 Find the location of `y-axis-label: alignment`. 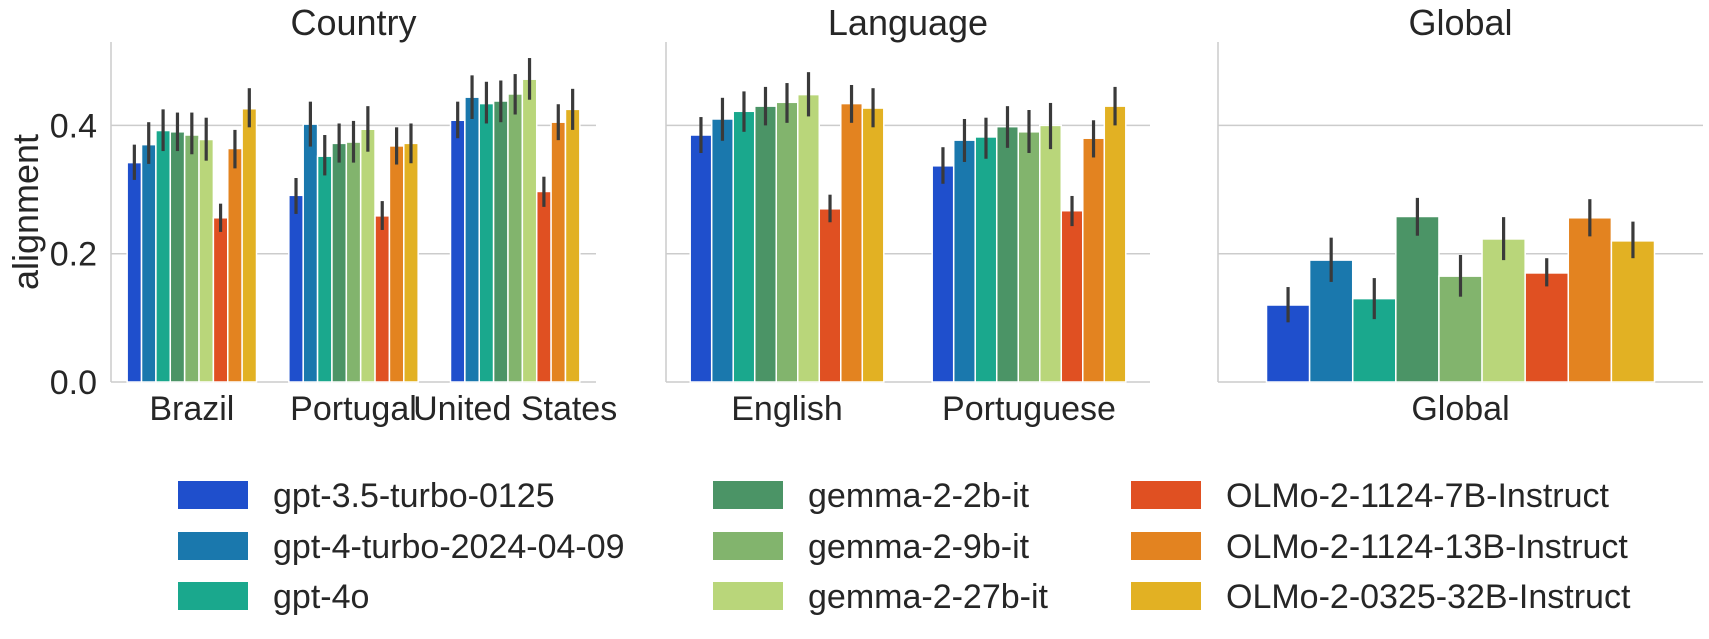

y-axis-label: alignment is located at coordinates (25, 212).